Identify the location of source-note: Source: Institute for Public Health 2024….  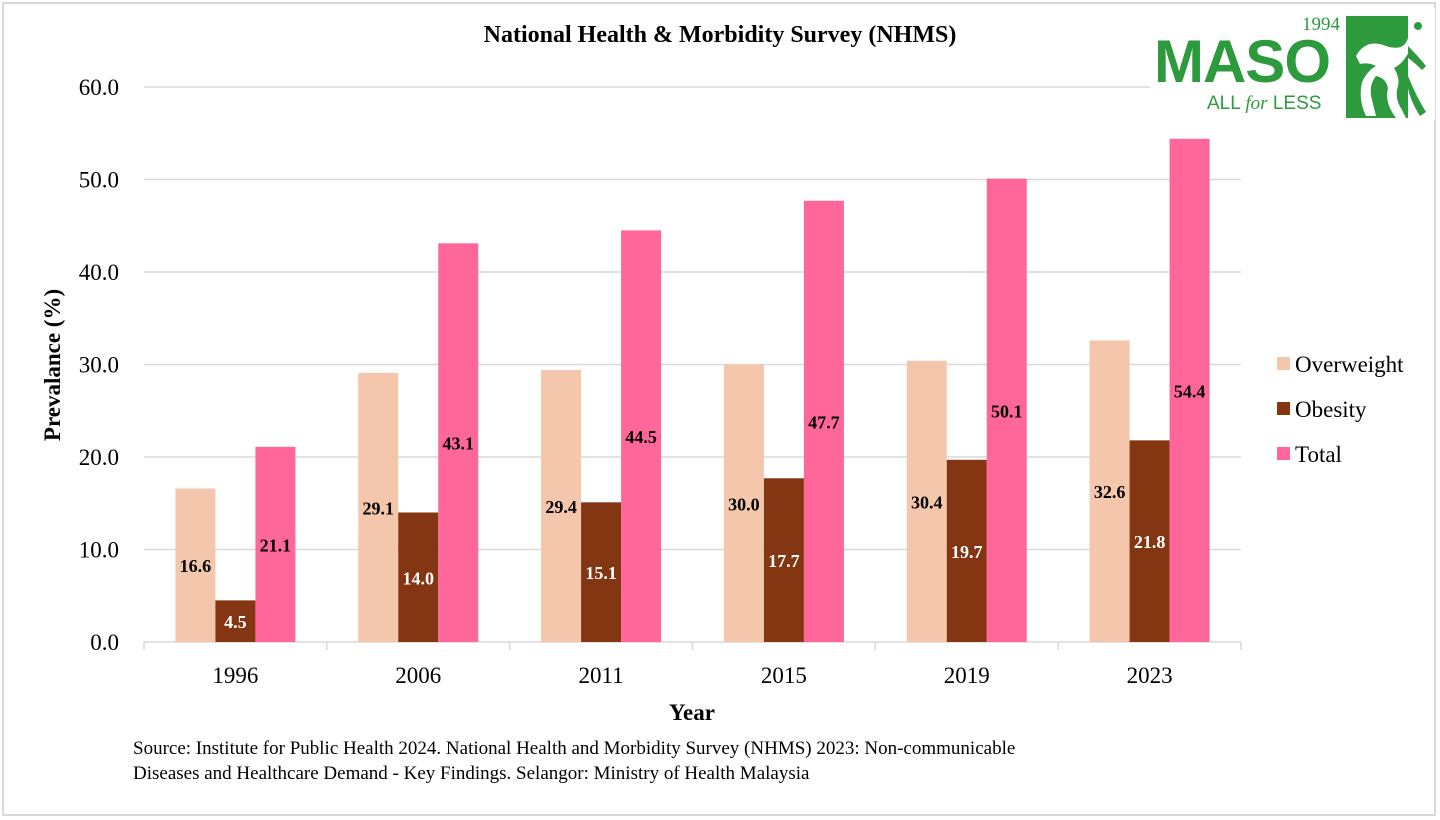
(683, 761).